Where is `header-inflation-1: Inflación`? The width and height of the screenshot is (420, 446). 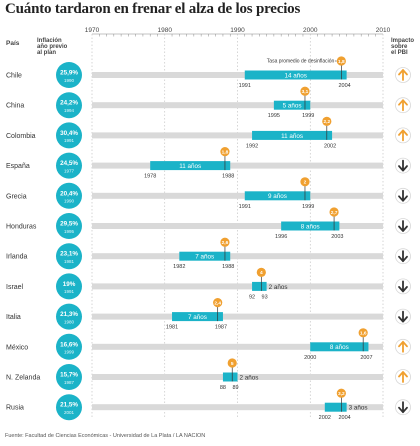 header-inflation-1: Inflación is located at coordinates (49, 41).